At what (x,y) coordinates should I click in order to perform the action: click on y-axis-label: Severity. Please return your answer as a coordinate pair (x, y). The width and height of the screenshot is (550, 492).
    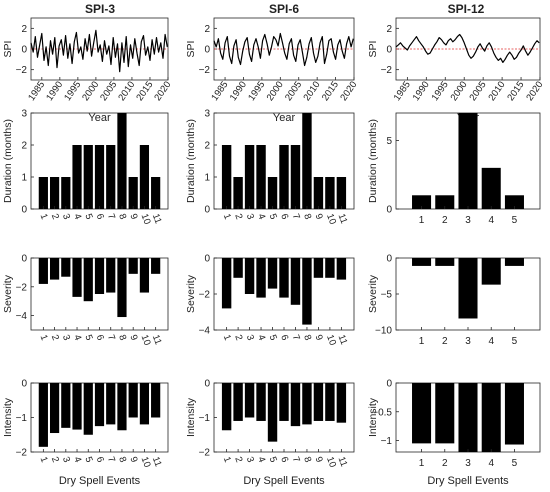
    Looking at the image, I should click on (373, 293).